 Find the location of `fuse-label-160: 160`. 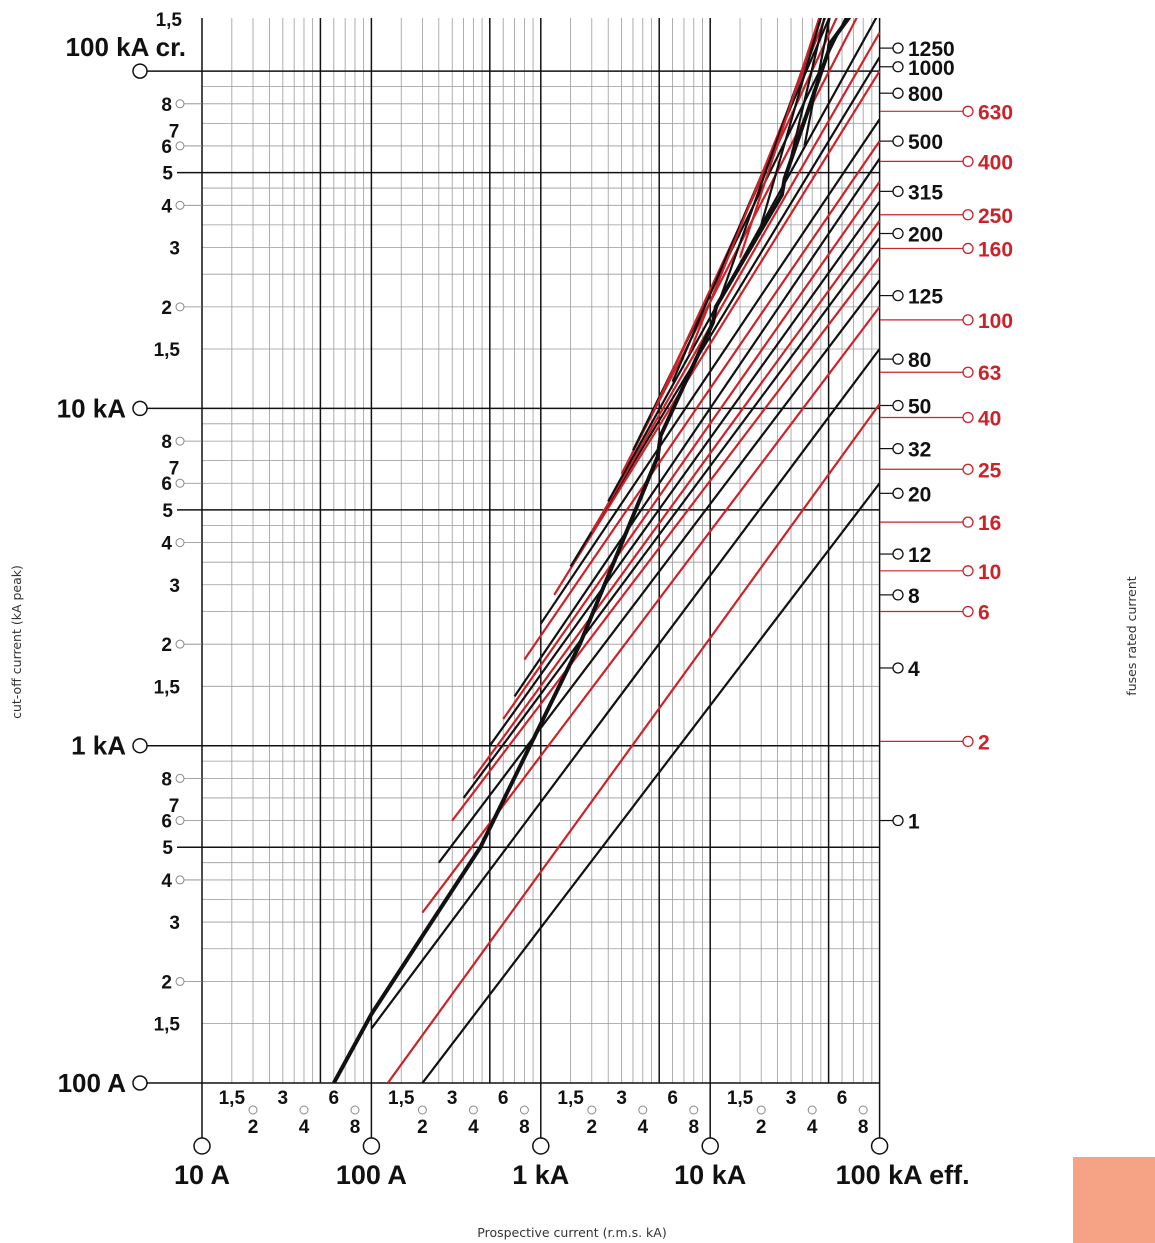

fuse-label-160: 160 is located at coordinates (995, 249).